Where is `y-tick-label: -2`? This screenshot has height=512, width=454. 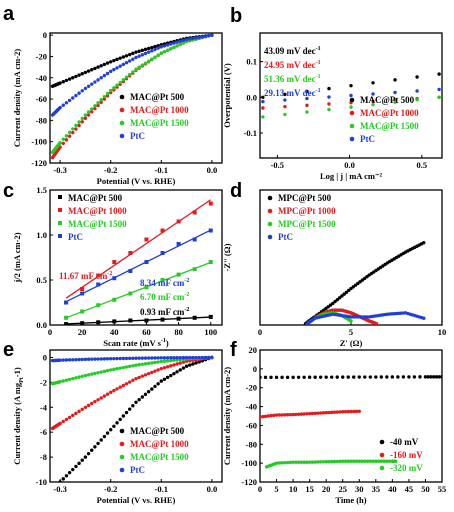 y-tick-label: -2 is located at coordinates (43, 382).